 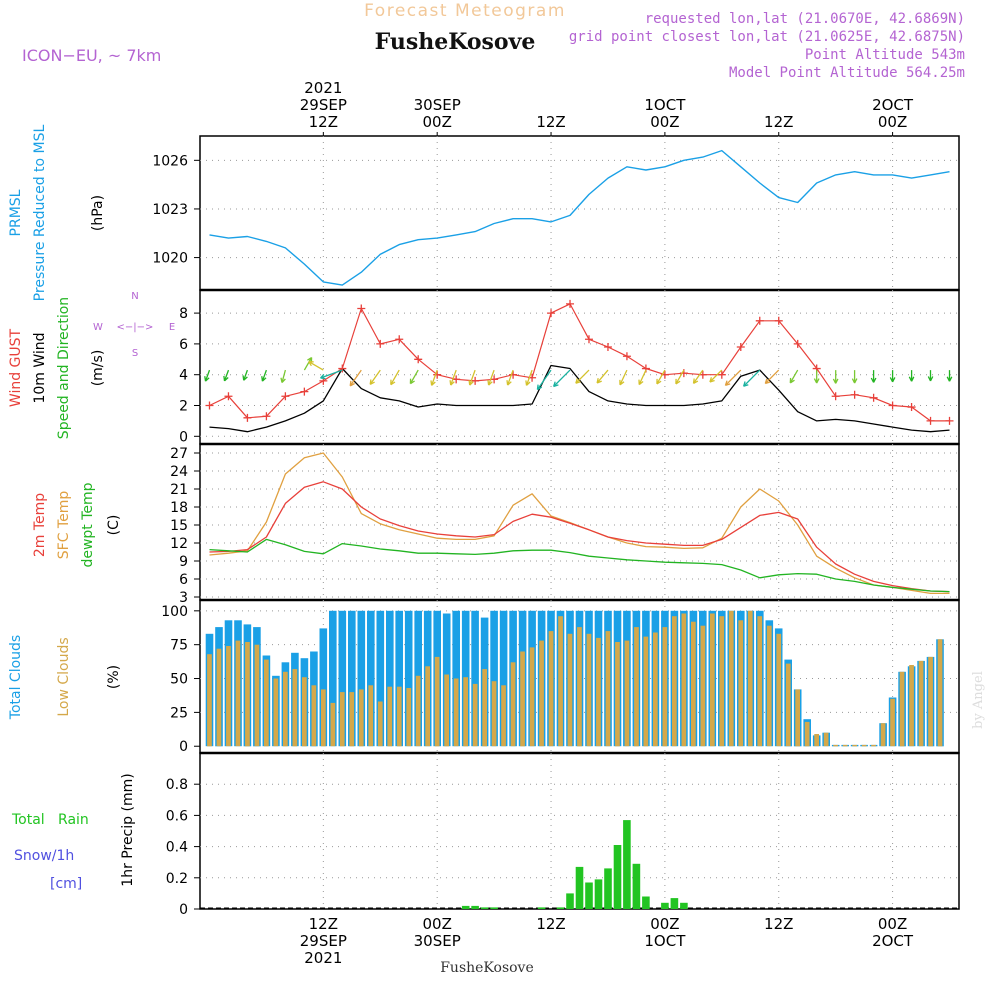 I want to click on bottom-time-label: 29SEP, so click(x=323, y=941).